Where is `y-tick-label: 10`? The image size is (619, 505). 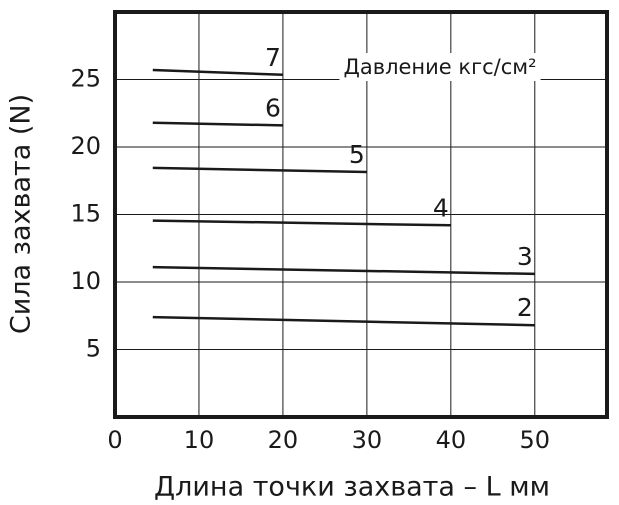 y-tick-label: 10 is located at coordinates (85, 281).